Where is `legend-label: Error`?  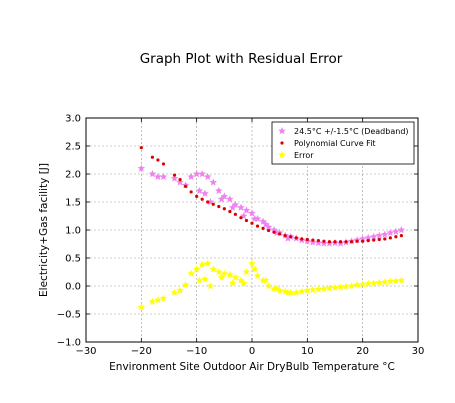
legend-label: Error is located at coordinates (304, 155).